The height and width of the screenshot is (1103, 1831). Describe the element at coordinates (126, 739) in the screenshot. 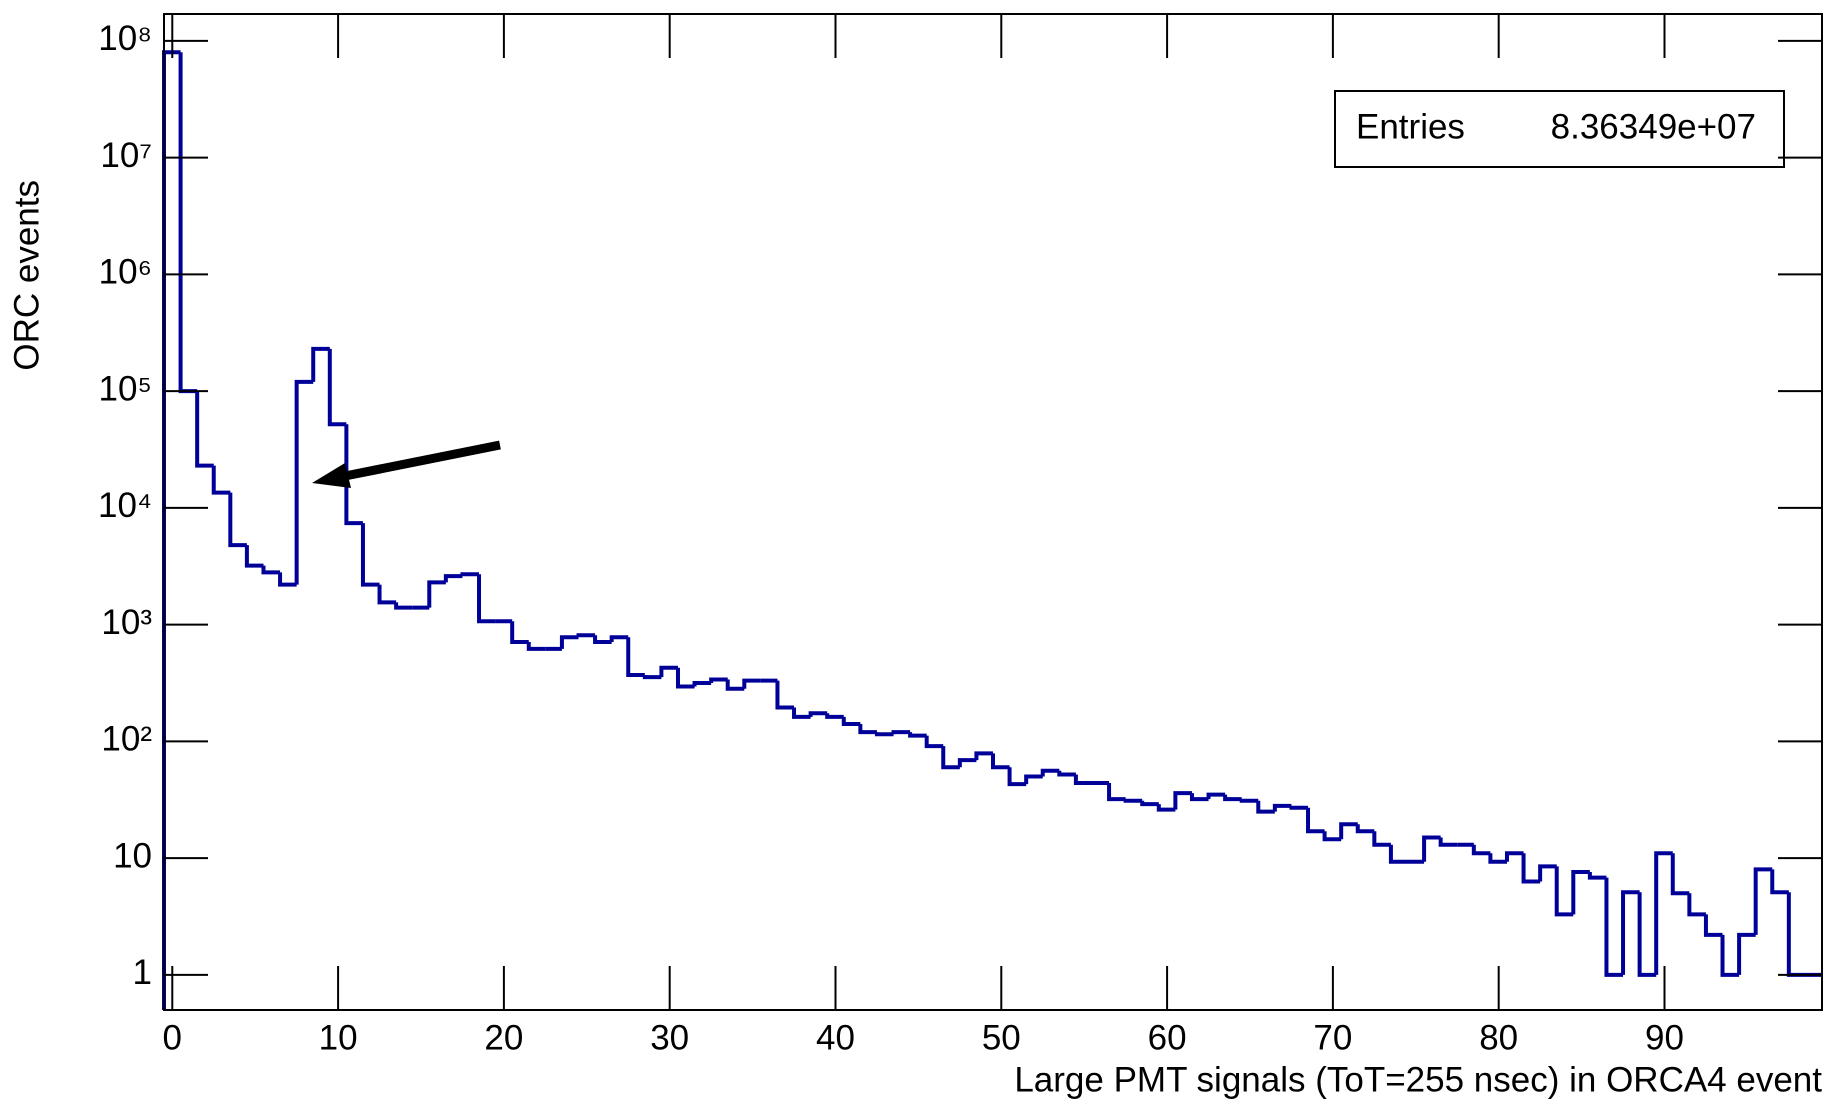

I see `y-tick-label: 10²` at that location.